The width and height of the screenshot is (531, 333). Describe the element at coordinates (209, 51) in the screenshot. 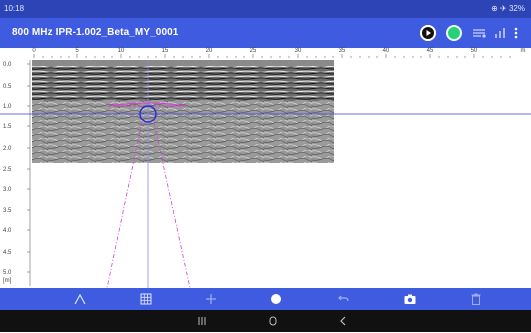

I see `ruler-label: 20` at that location.